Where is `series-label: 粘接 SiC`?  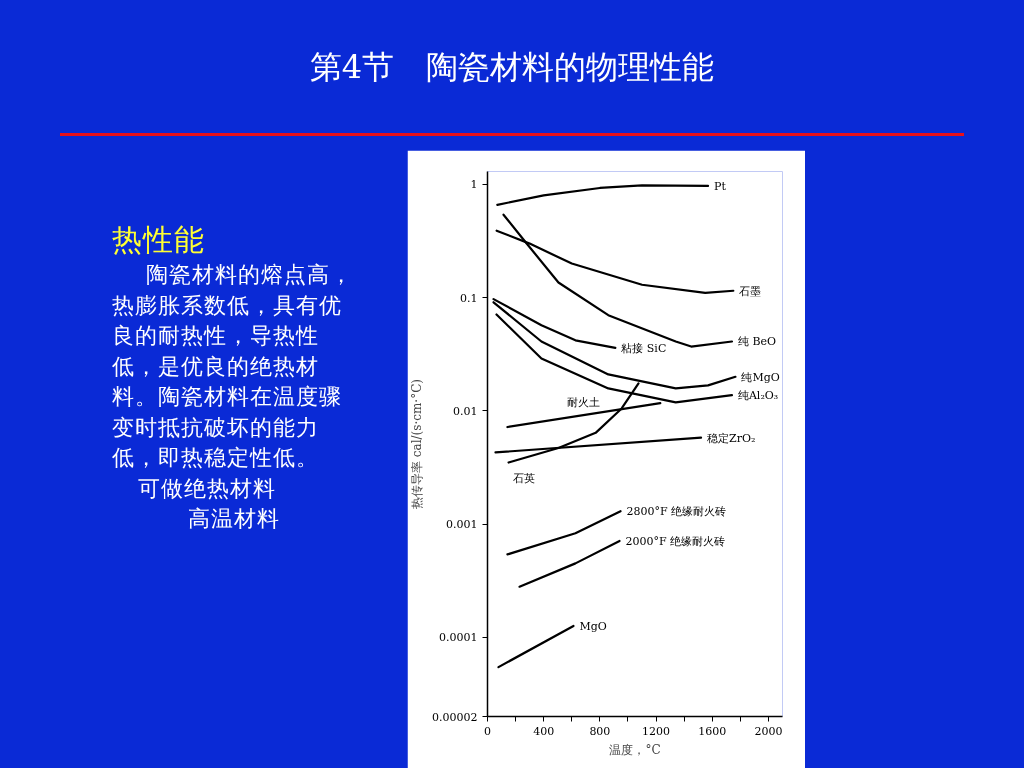
series-label: 粘接 SiC is located at coordinates (644, 348).